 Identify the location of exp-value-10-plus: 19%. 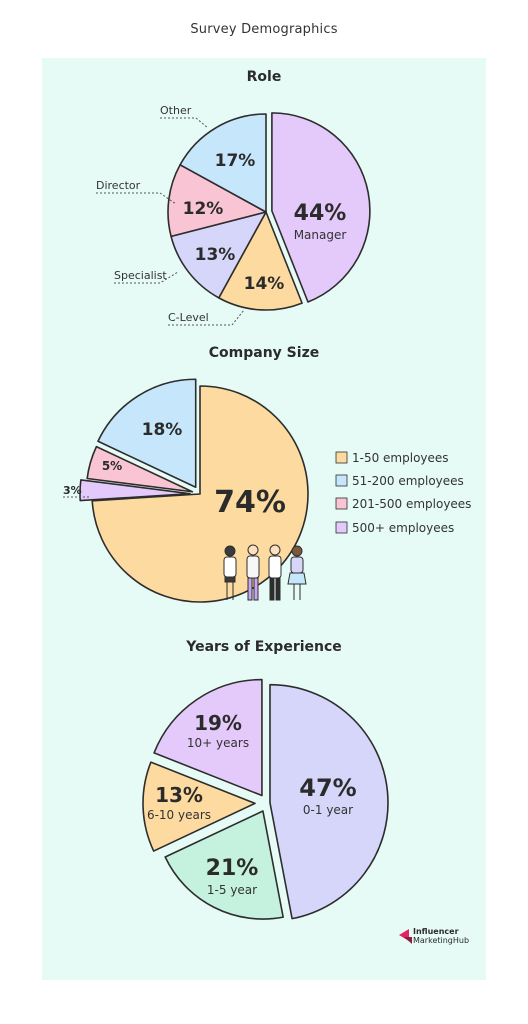
(218, 723).